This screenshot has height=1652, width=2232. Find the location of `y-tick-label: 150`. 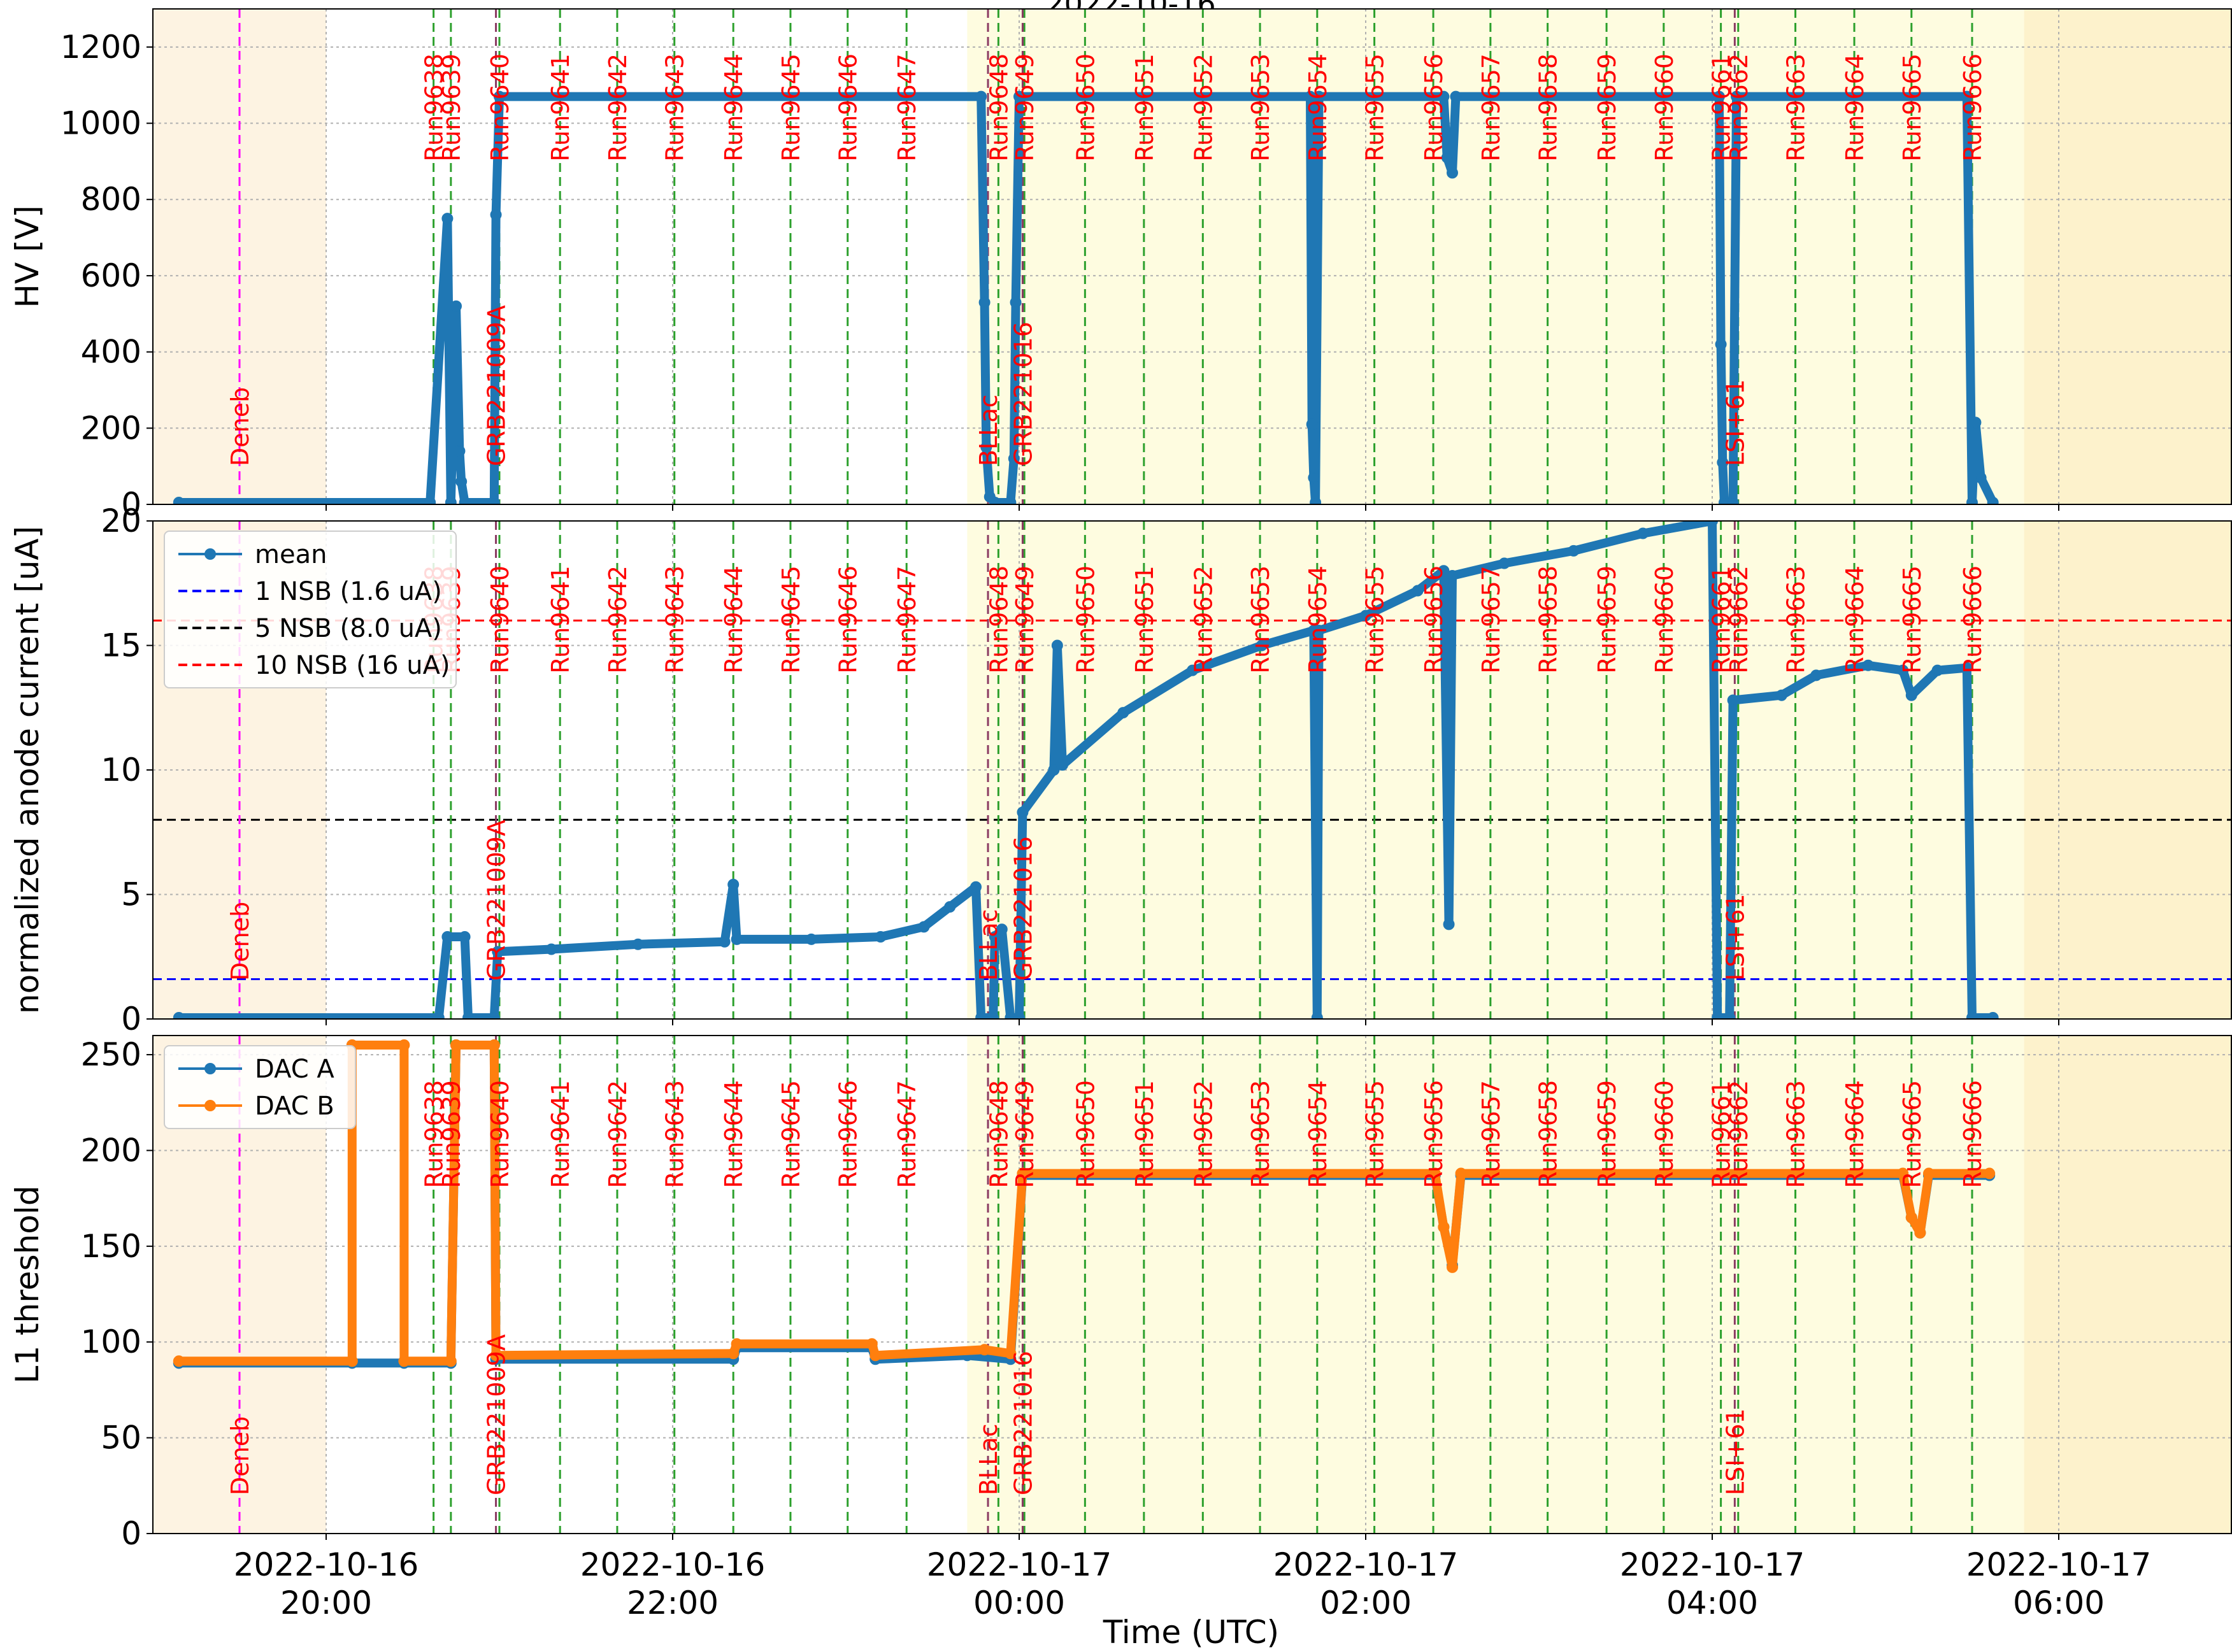

y-tick-label: 150 is located at coordinates (111, 1247).